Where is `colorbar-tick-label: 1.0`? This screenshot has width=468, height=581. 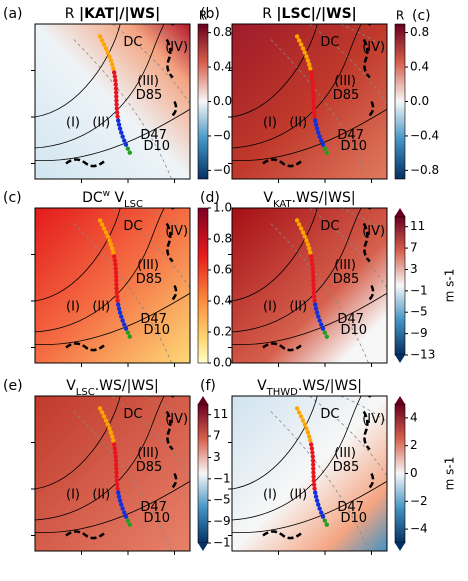 colorbar-tick-label: 1.0 is located at coordinates (222, 208).